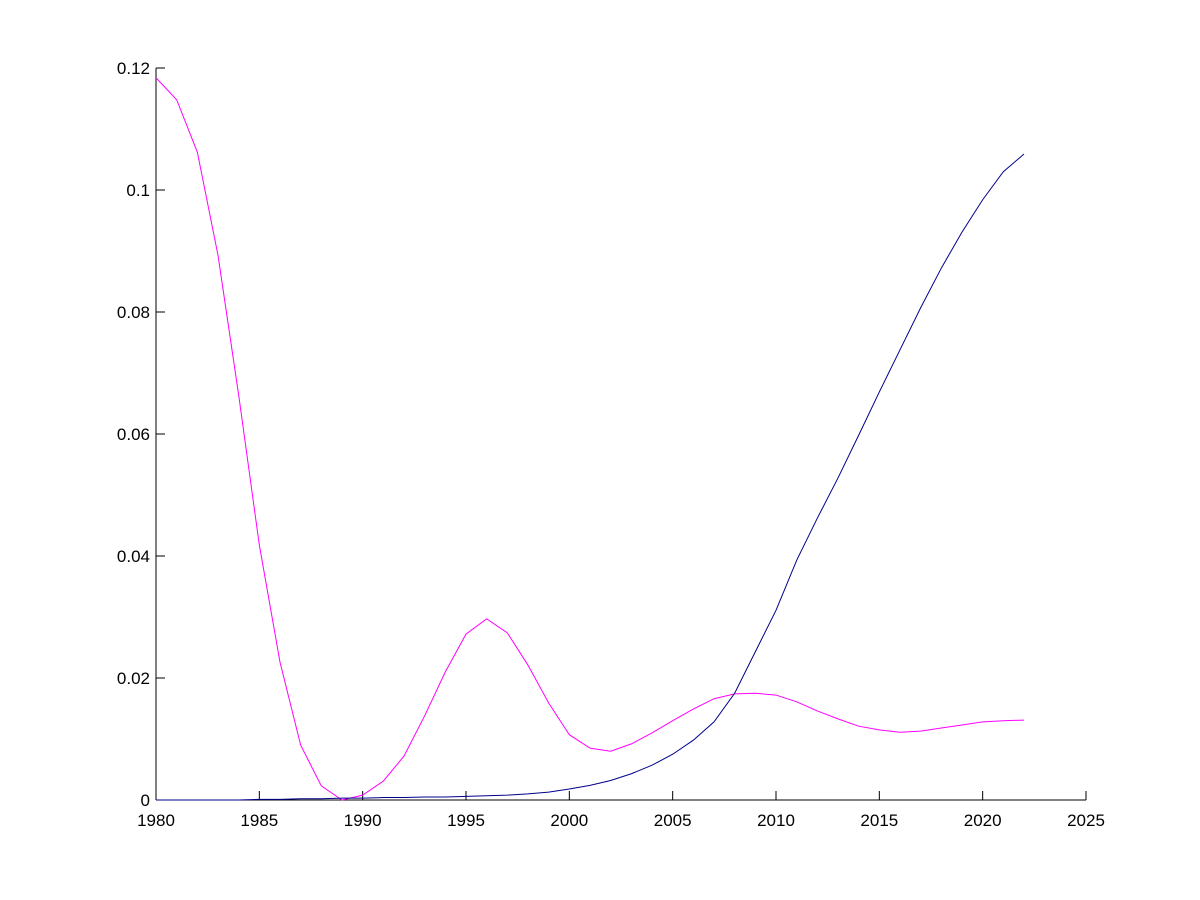 This screenshot has height=900, width=1200. Describe the element at coordinates (466, 820) in the screenshot. I see `x-tick-label: 1995` at that location.